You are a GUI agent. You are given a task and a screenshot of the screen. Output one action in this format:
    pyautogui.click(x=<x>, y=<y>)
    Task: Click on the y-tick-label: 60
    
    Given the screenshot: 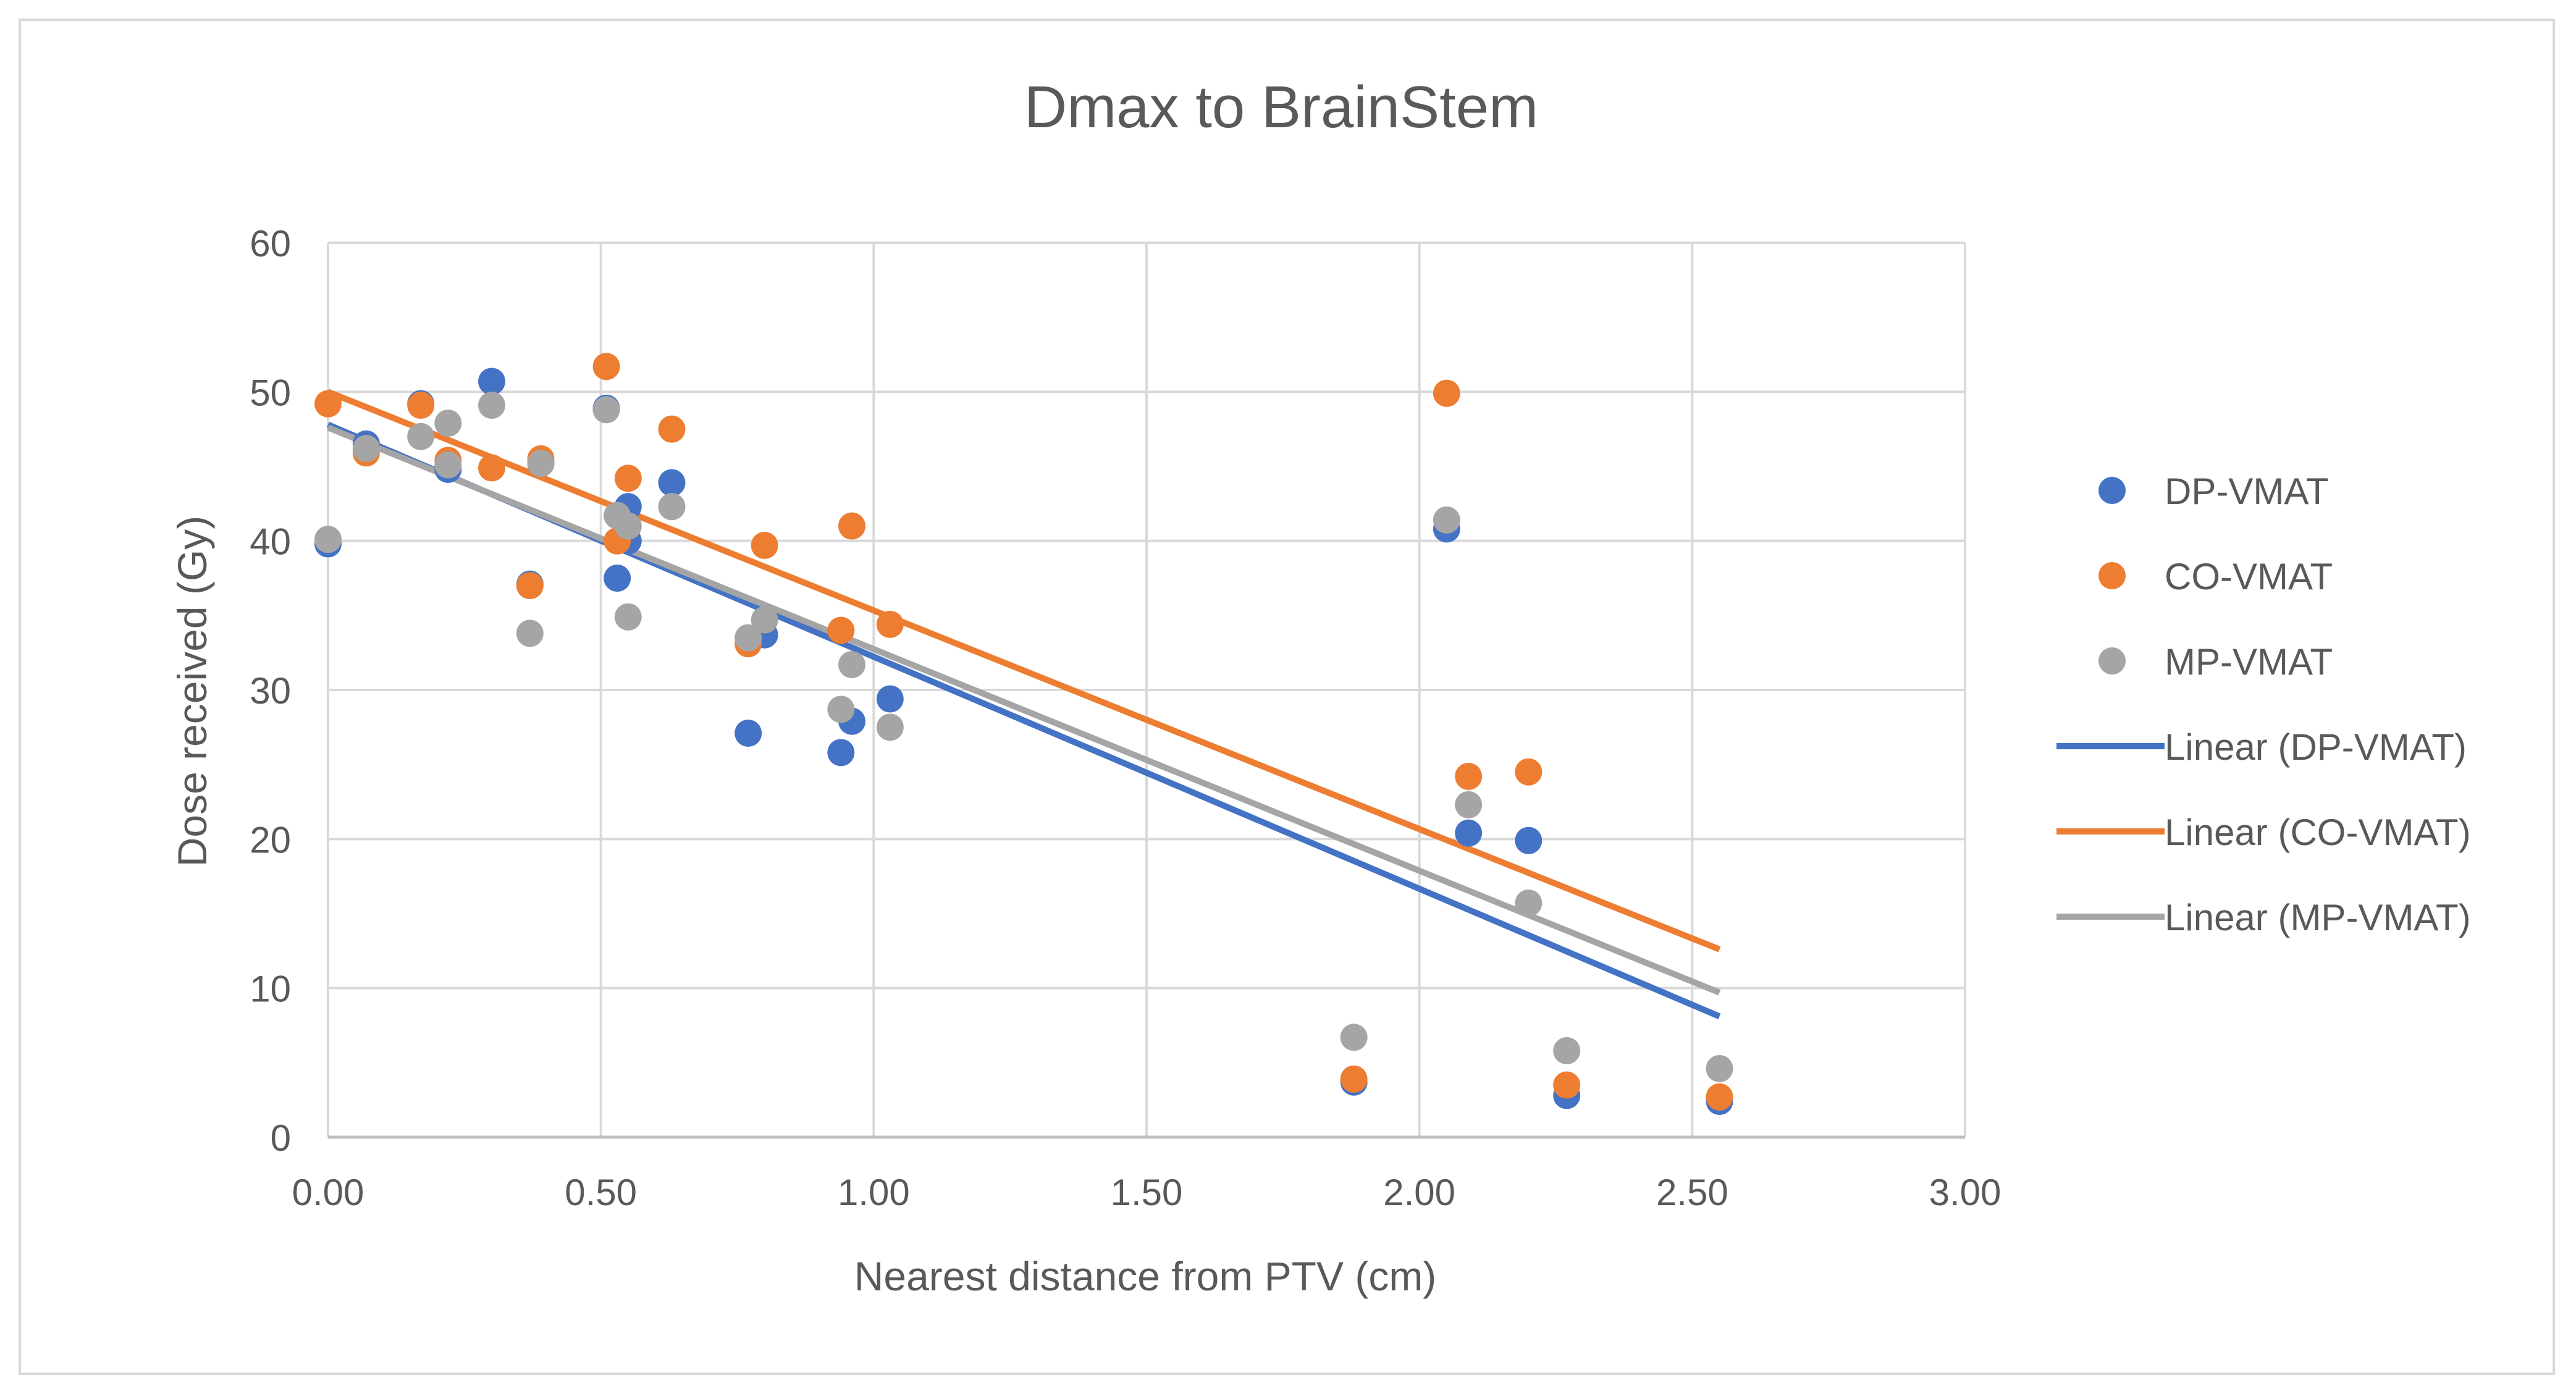 What is the action you would take?
    pyautogui.click(x=270, y=244)
    